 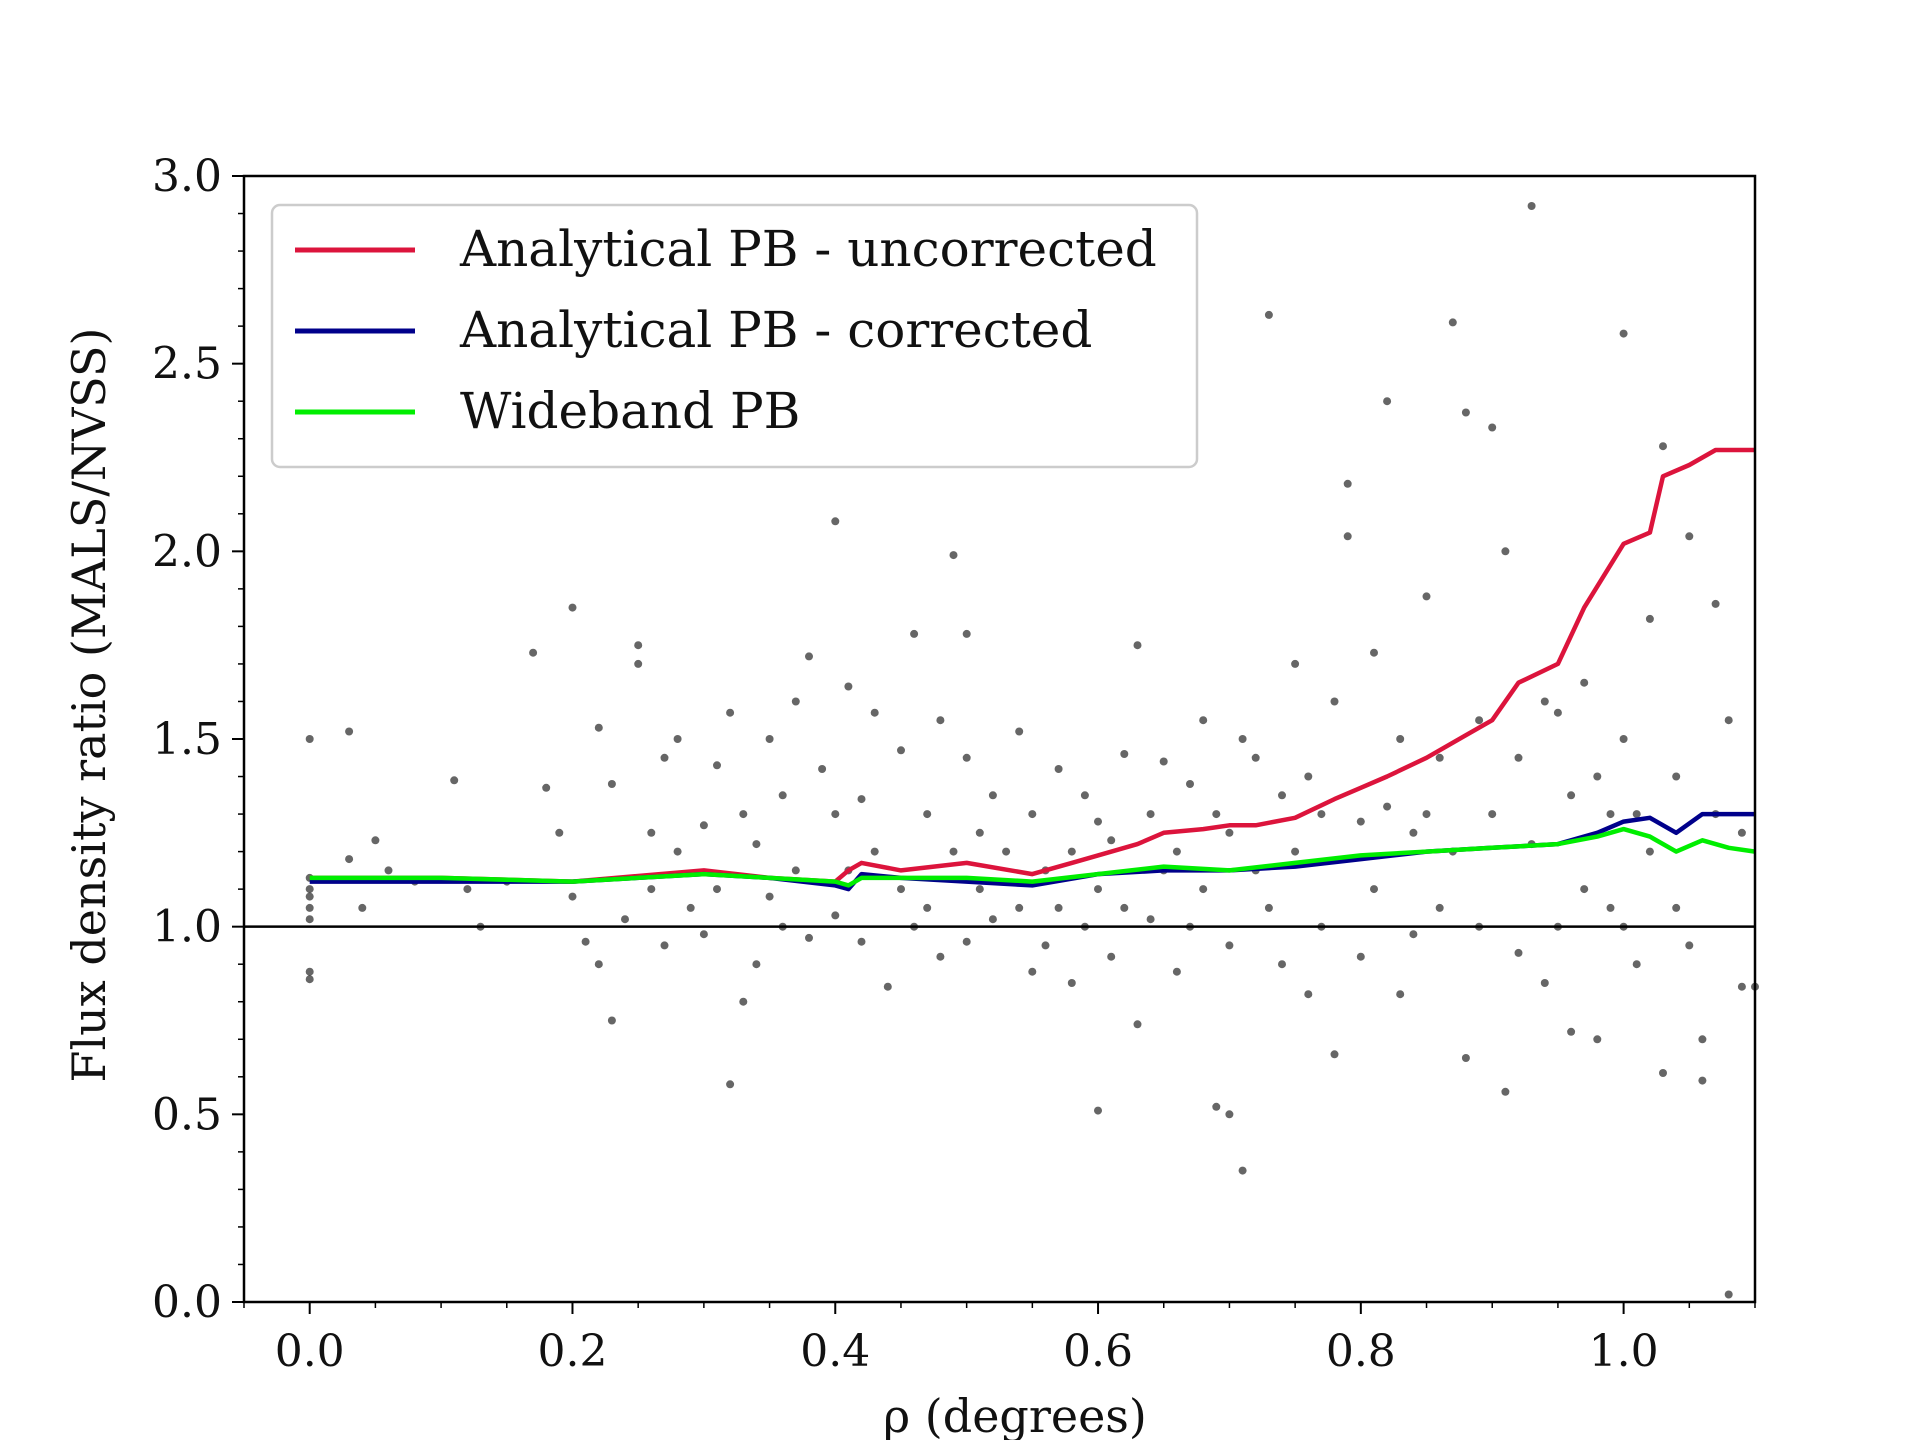 What do you see at coordinates (1361, 1351) in the screenshot?
I see `x-tick-label: 0.8` at bounding box center [1361, 1351].